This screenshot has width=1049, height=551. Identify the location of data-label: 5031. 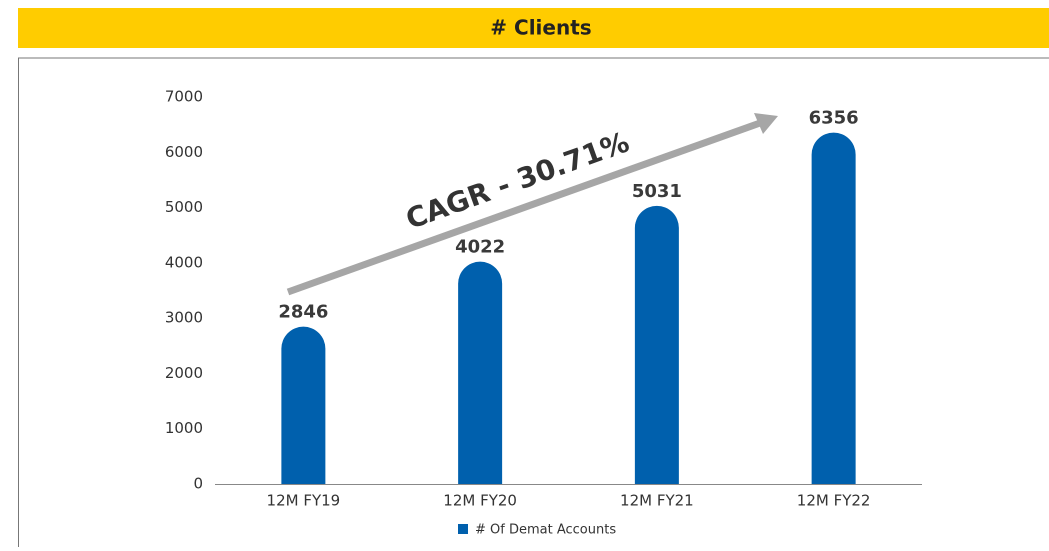
(657, 191).